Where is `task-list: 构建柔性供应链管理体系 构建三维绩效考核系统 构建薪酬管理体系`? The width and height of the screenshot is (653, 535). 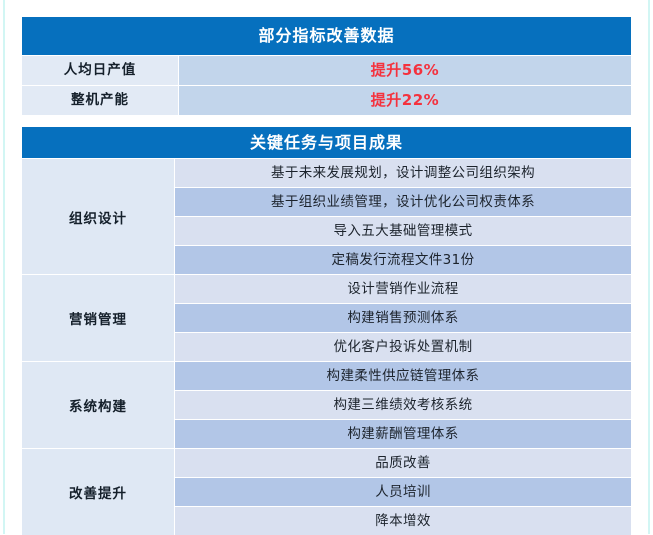 task-list: 构建柔性供应链管理体系 构建三维绩效考核系统 构建薪酬管理体系 is located at coordinates (403, 405).